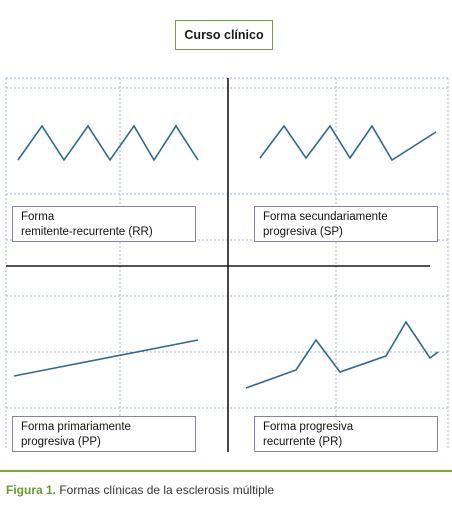  I want to click on label-pp: Forma primariamente progresiva (PP), so click(104, 434).